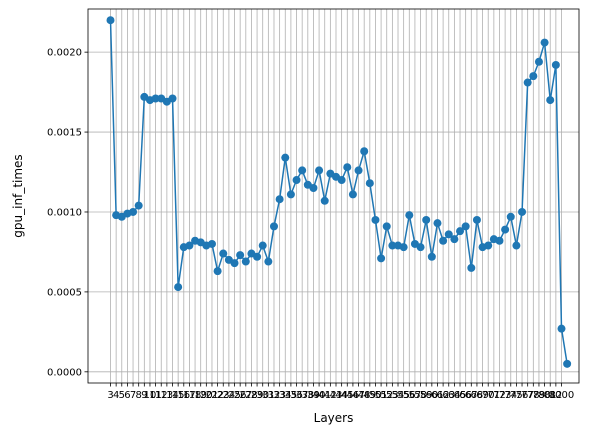 This screenshot has width=593, height=436. Describe the element at coordinates (493, 395) in the screenshot. I see `x-tick-label: 71` at that location.